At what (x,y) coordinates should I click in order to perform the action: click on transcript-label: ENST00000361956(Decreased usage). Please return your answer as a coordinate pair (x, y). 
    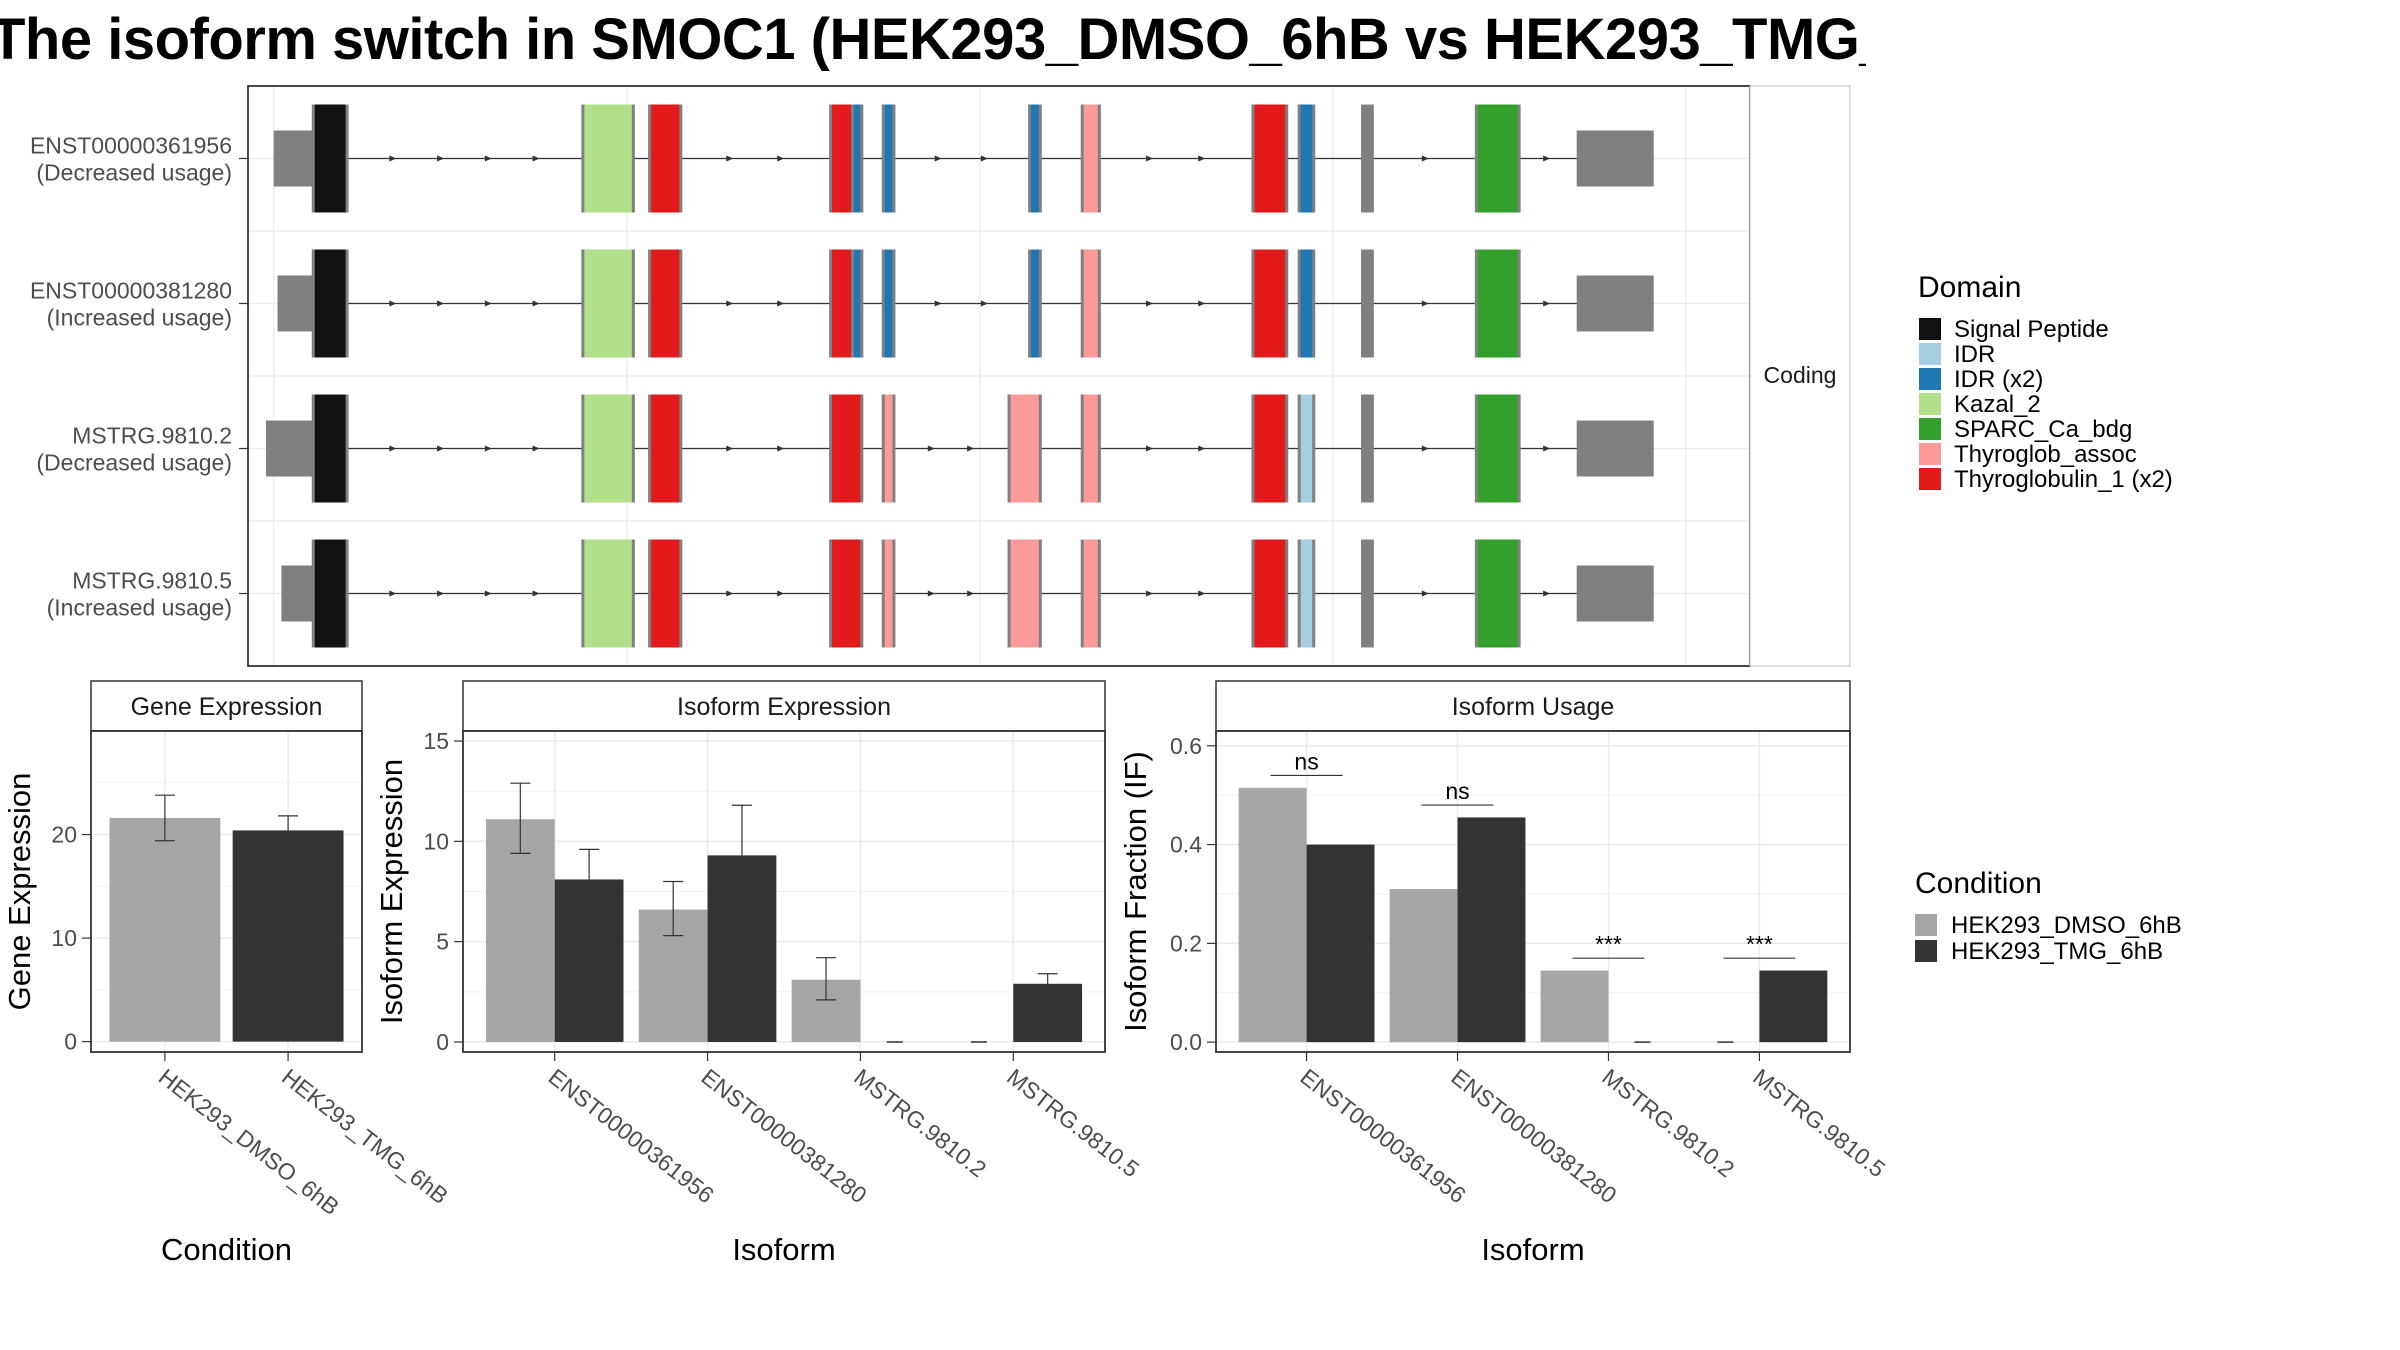
    Looking at the image, I should click on (131, 159).